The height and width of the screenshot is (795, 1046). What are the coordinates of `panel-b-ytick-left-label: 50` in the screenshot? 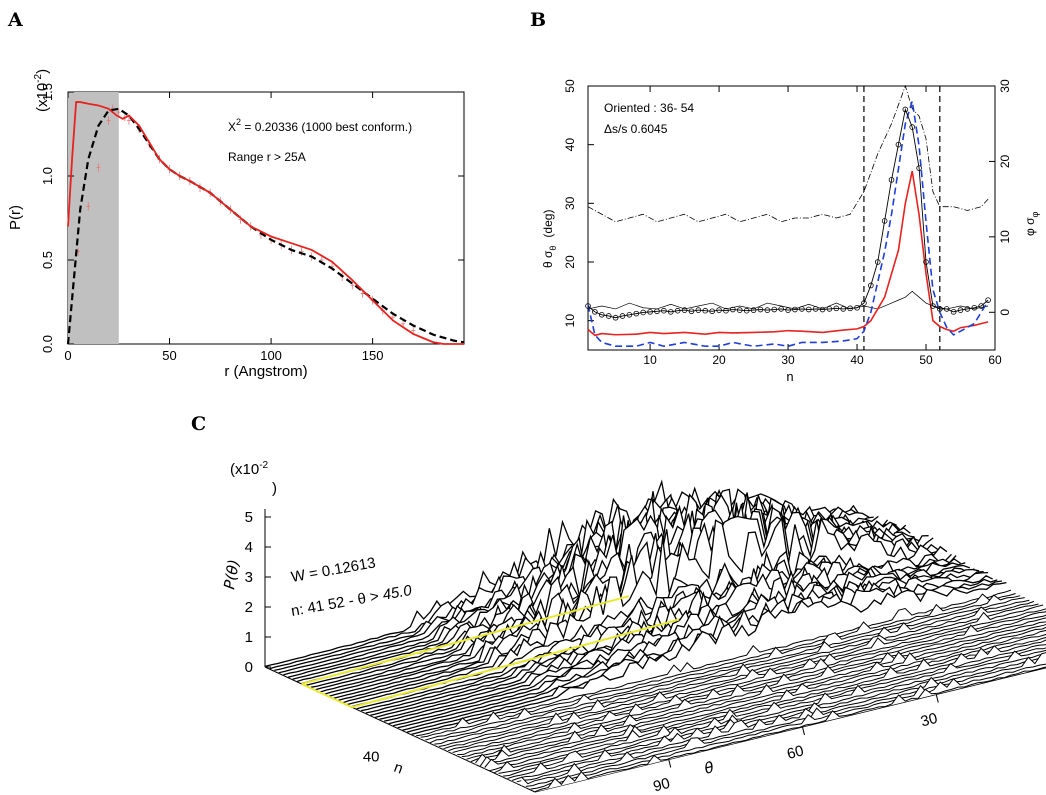 It's located at (570, 86).